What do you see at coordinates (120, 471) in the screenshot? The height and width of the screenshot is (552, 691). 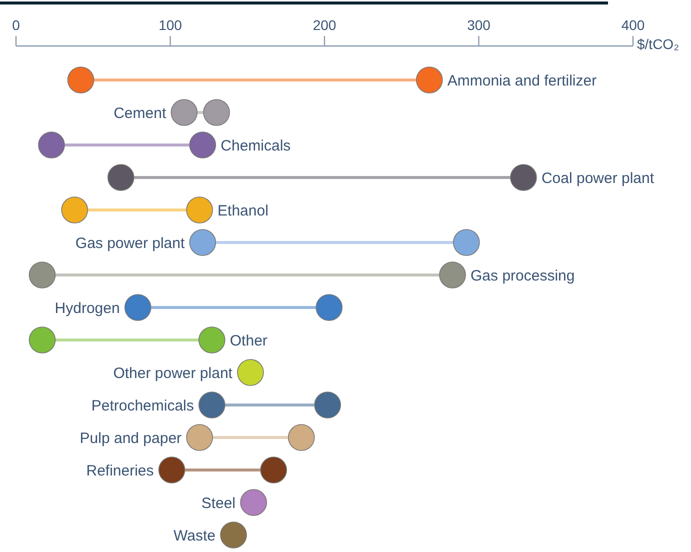 I see `y-tick-label: Refineries` at bounding box center [120, 471].